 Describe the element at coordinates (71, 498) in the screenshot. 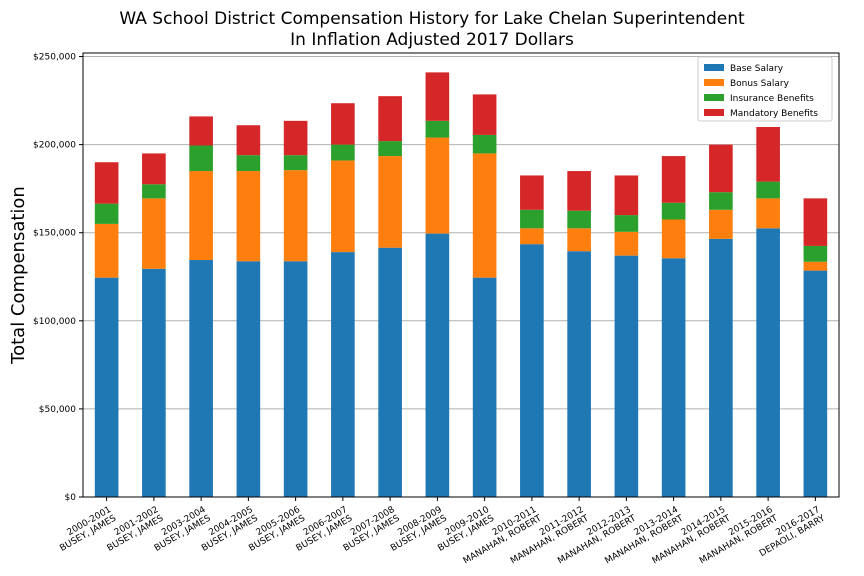

I see `y-tick-label: $0` at that location.